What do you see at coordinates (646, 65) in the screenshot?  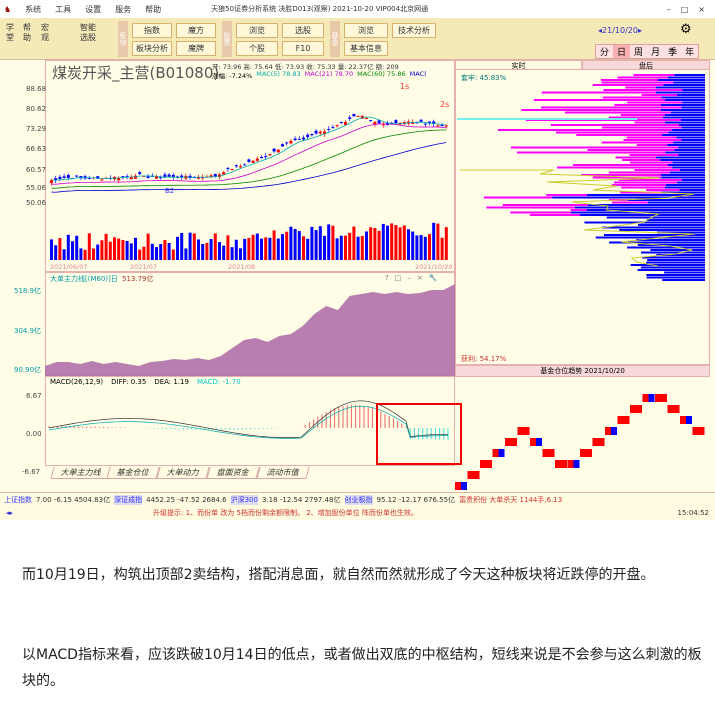 I see `tab-after-hours: 盘后` at bounding box center [646, 65].